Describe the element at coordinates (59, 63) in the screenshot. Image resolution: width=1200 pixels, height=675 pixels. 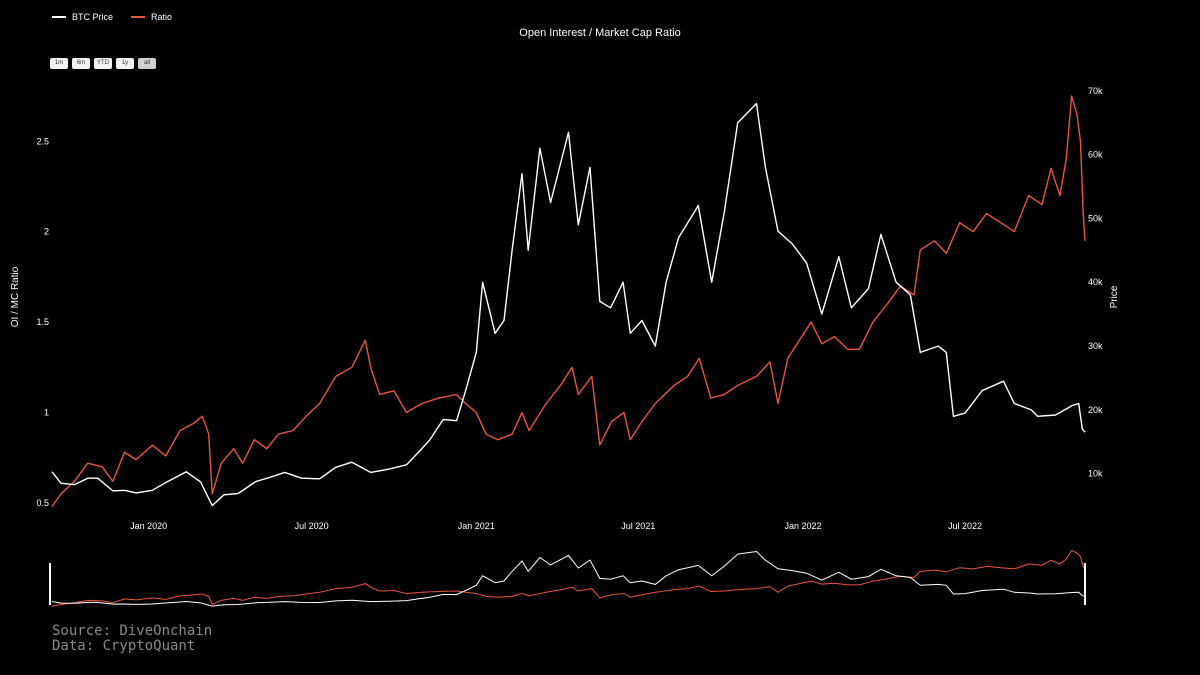
I see `range-button-1m: 1m` at that location.